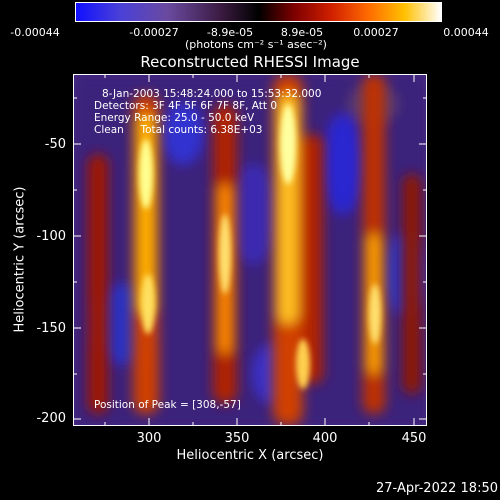  I want to click on info-total-counts: Clean Total counts: 6.38E+03, so click(178, 130).